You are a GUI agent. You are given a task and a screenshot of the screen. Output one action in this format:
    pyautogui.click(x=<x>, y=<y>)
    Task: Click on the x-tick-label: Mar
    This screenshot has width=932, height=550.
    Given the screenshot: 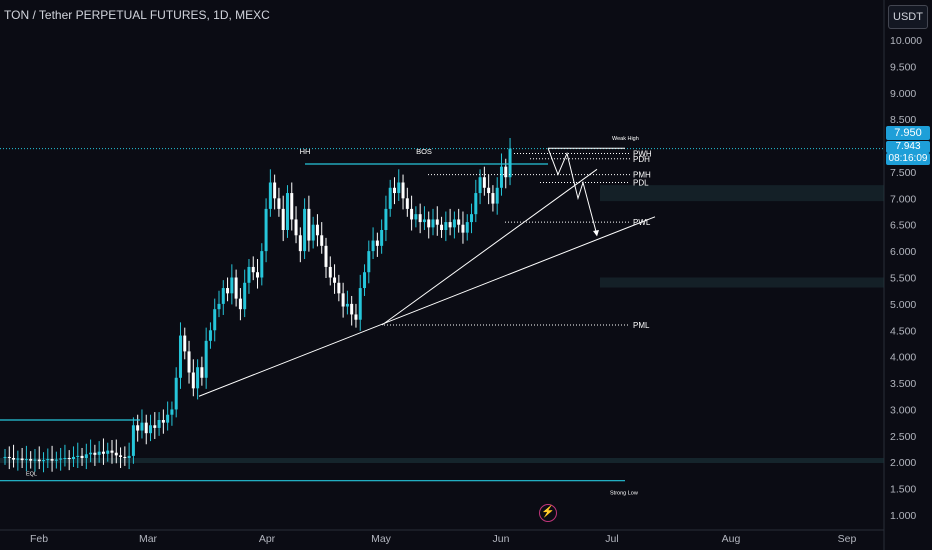 What is the action you would take?
    pyautogui.click(x=148, y=539)
    